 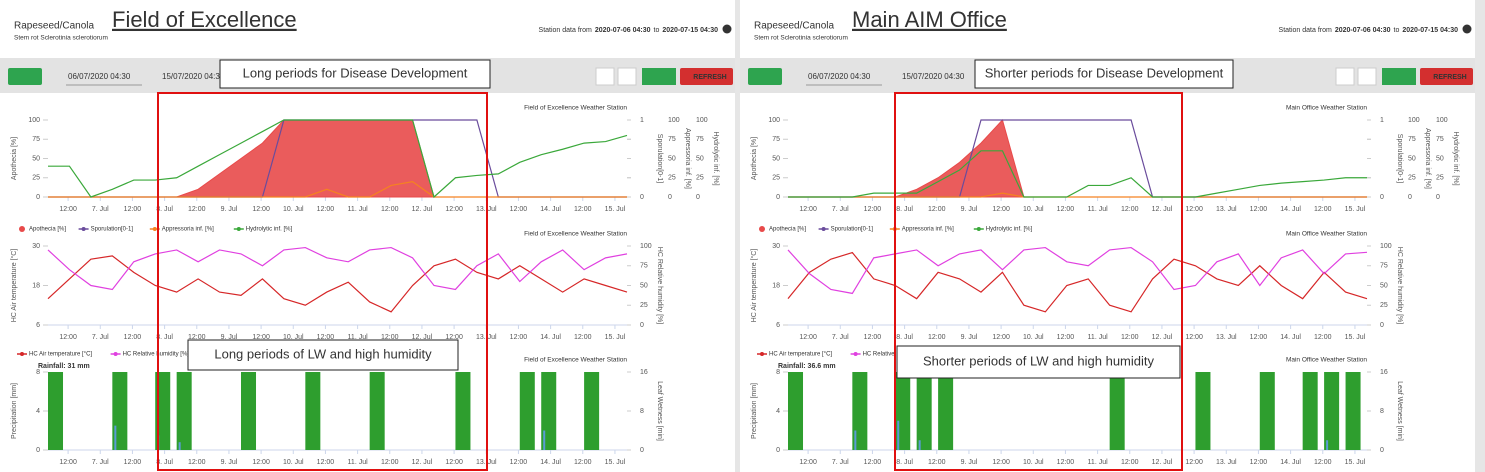 I want to click on annotation: Long periods for Disease Development, so click(x=355, y=72).